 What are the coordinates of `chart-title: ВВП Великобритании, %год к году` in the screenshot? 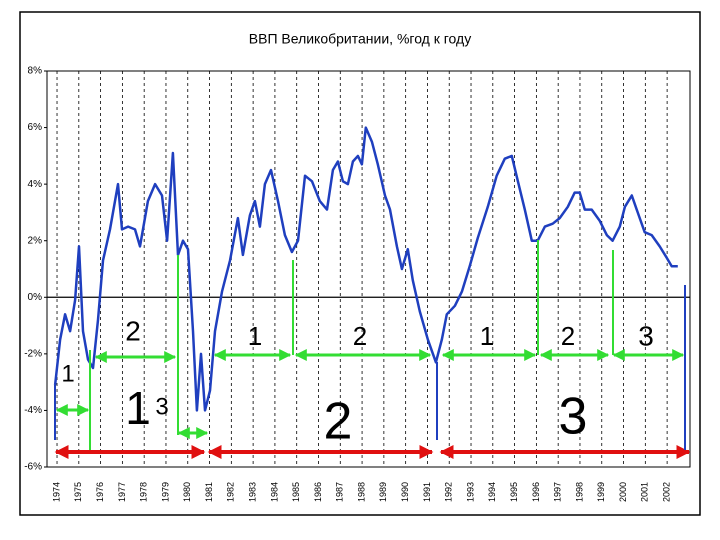 It's located at (360, 39).